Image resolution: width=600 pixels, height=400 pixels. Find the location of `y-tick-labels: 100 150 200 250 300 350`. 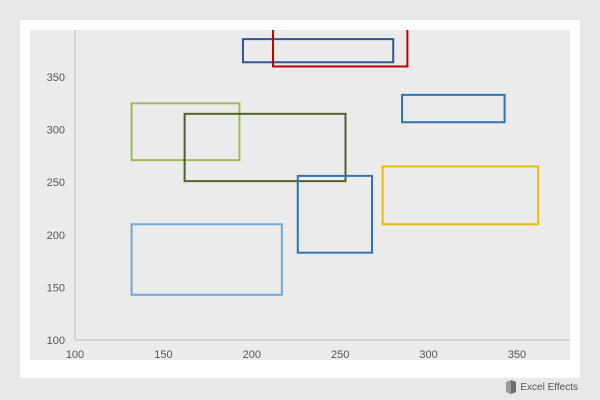

y-tick-labels: 100 150 200 250 300 350 is located at coordinates (56, 209).